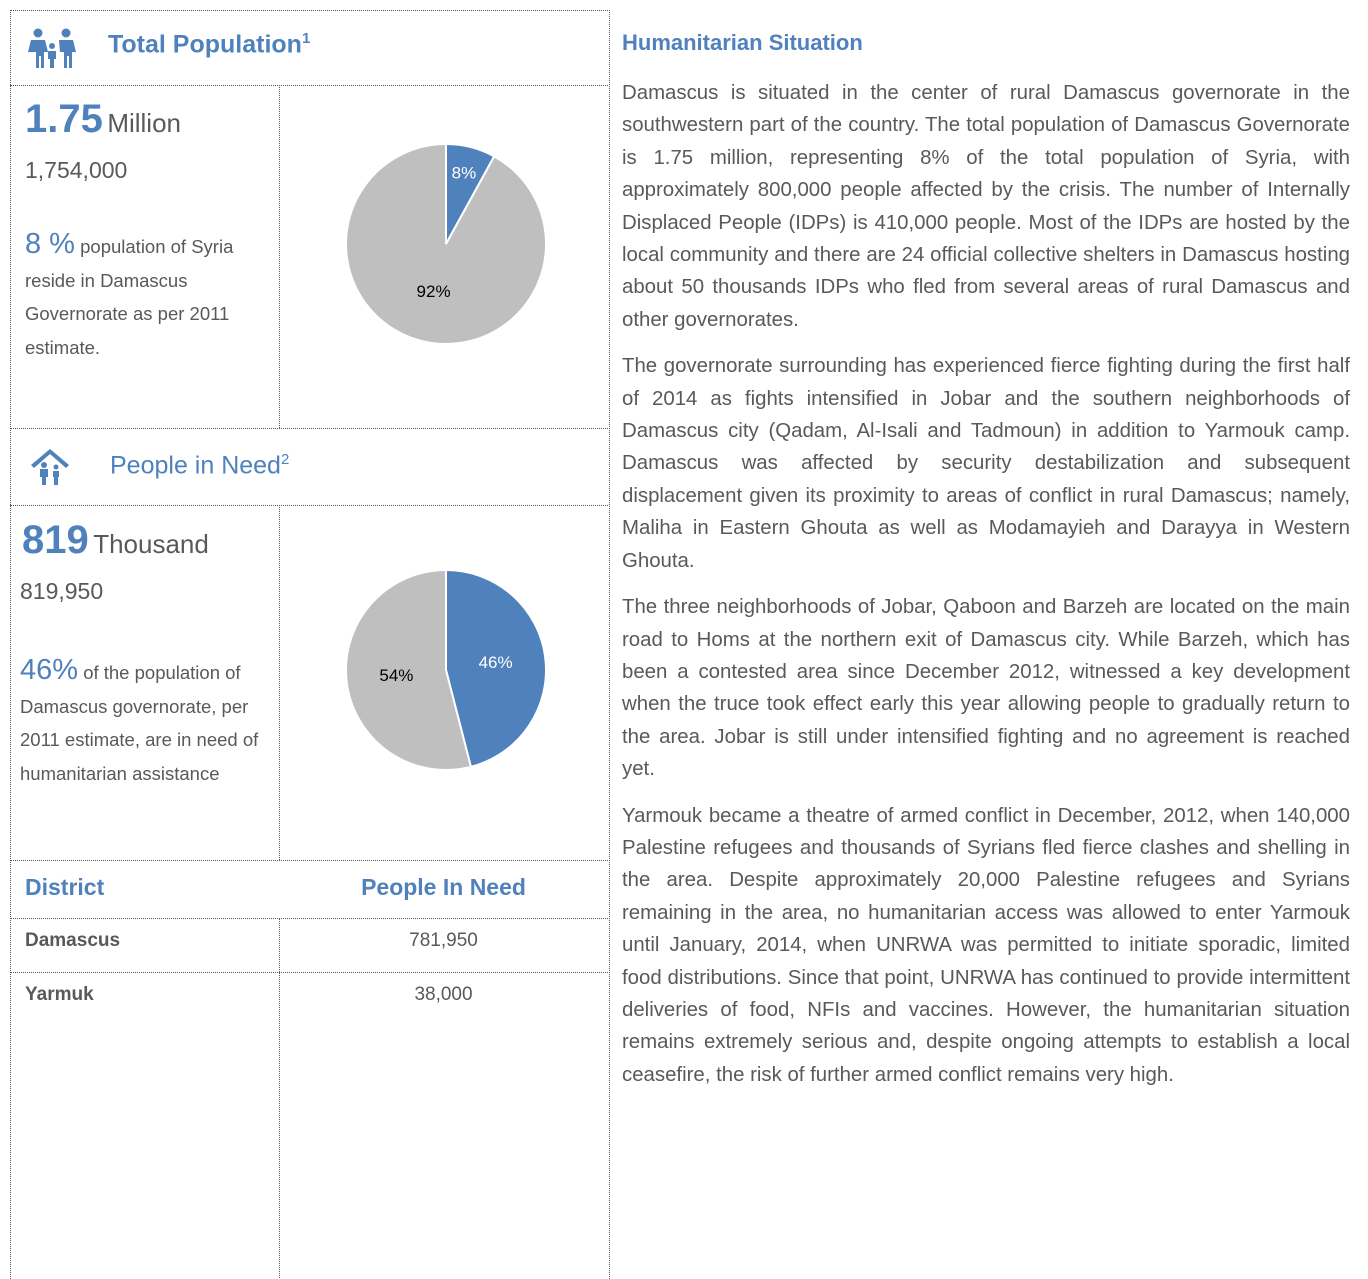 This screenshot has width=1368, height=1279. Describe the element at coordinates (64, 119) in the screenshot. I see `headline-number: 1.75` at that location.